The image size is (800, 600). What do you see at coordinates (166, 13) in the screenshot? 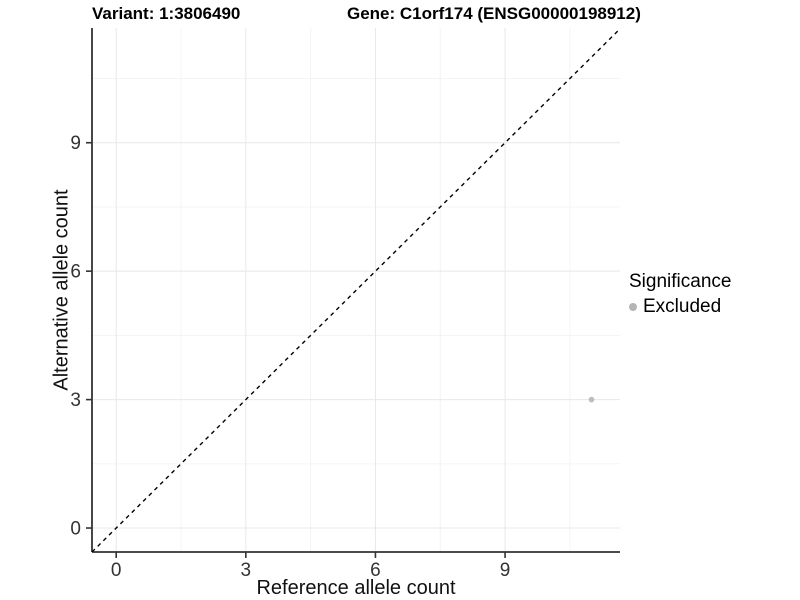
I see `variant-title: Variant: 1:3806490` at bounding box center [166, 13].